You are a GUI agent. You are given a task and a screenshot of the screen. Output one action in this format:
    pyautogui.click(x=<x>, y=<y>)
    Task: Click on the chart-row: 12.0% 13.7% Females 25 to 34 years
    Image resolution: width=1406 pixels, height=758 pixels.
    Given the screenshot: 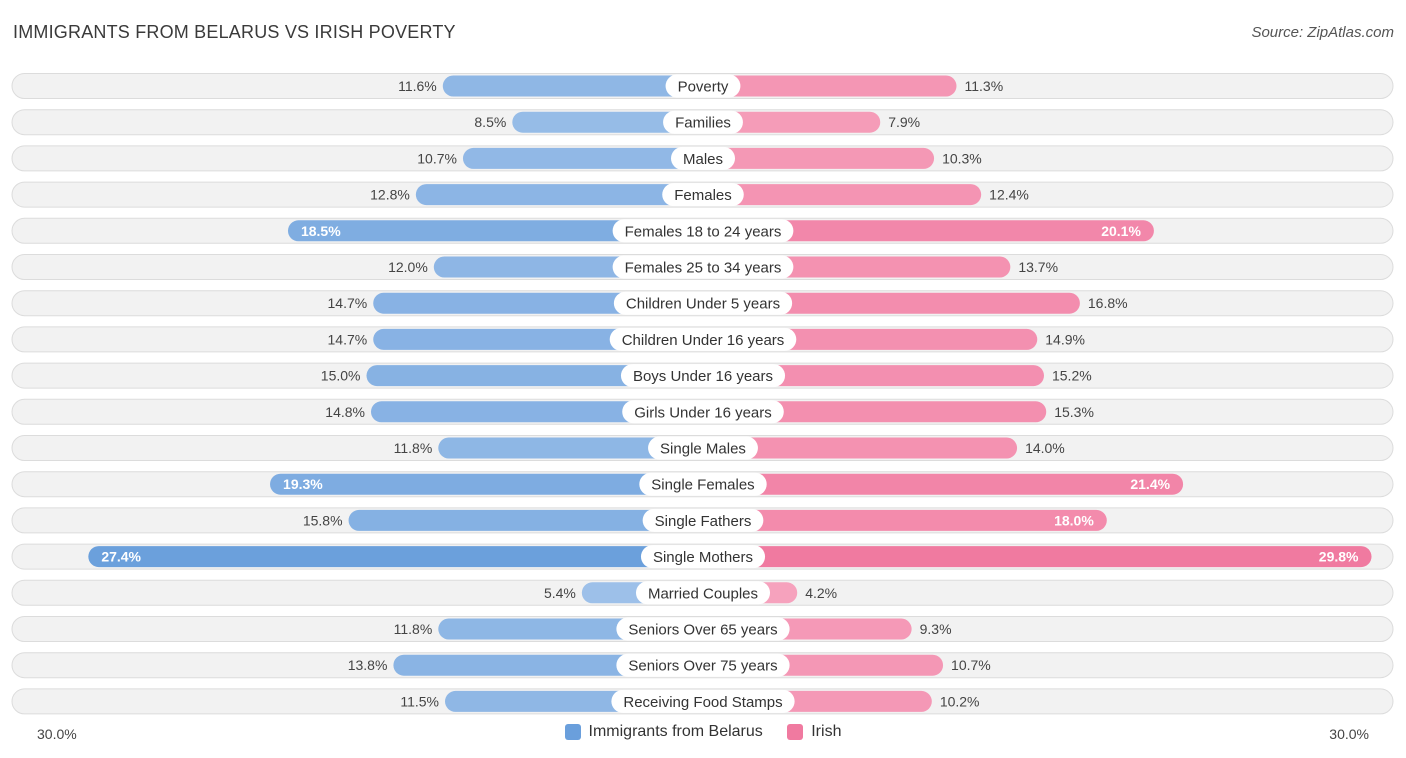 What is the action you would take?
    pyautogui.click(x=702, y=267)
    